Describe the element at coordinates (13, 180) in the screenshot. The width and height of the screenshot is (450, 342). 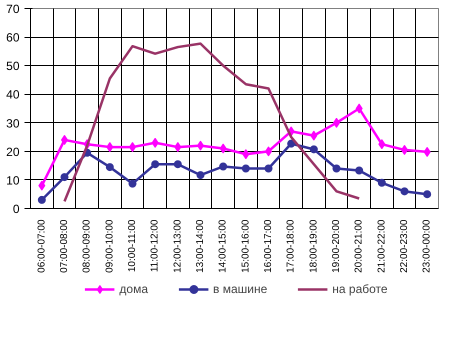
I see `y-tick-label: 10` at that location.